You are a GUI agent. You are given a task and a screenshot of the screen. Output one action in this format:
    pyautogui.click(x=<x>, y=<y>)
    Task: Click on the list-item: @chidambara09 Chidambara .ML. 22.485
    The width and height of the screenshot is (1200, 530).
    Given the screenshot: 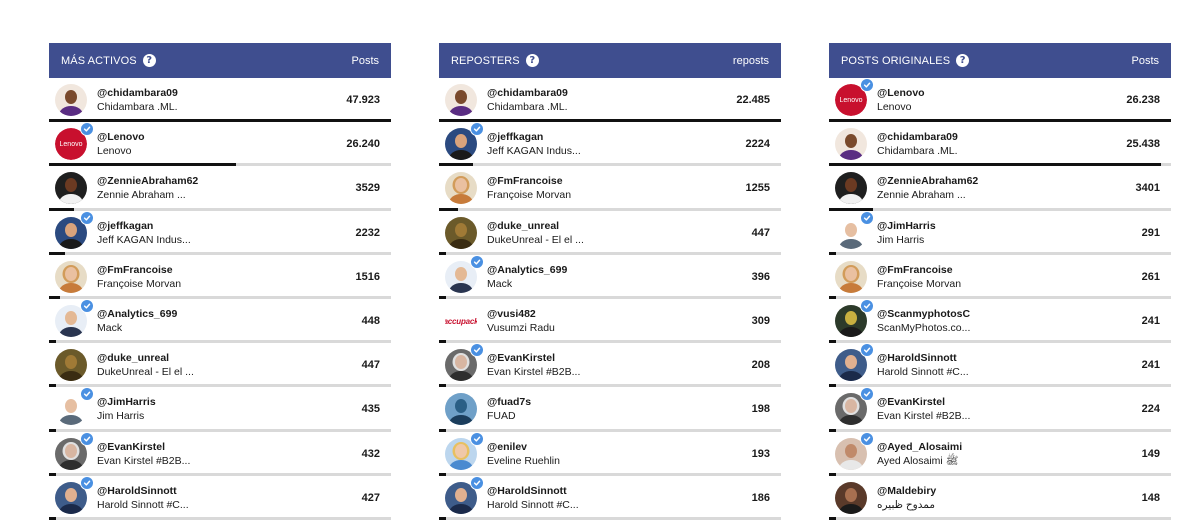 What is the action you would take?
    pyautogui.click(x=610, y=100)
    